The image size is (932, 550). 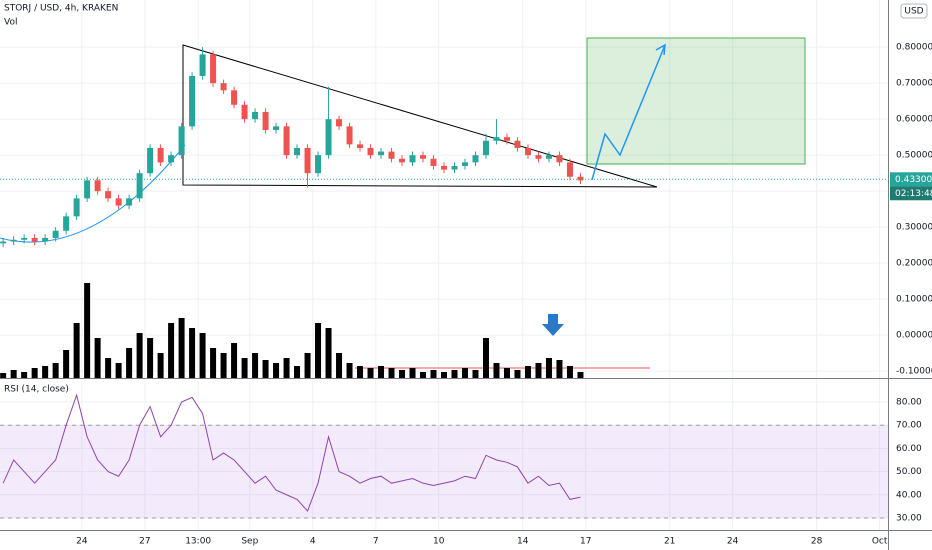 I want to click on y-tick-label: 0.50000, so click(x=914, y=156).